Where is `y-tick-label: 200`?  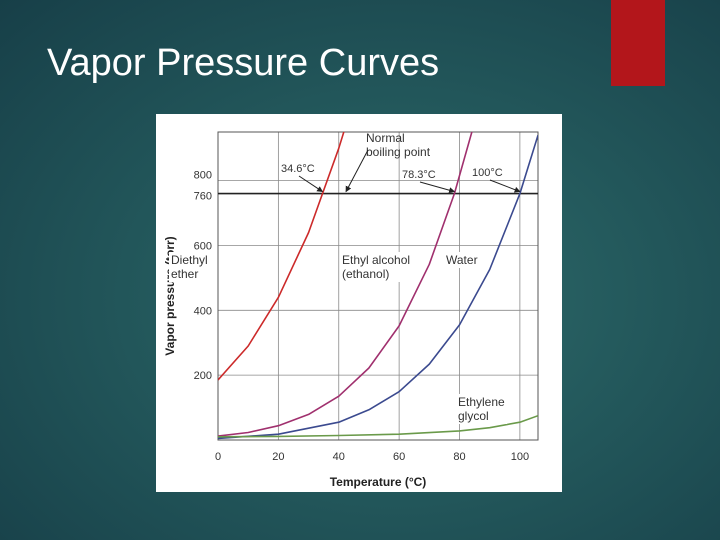 y-tick-label: 200 is located at coordinates (203, 376).